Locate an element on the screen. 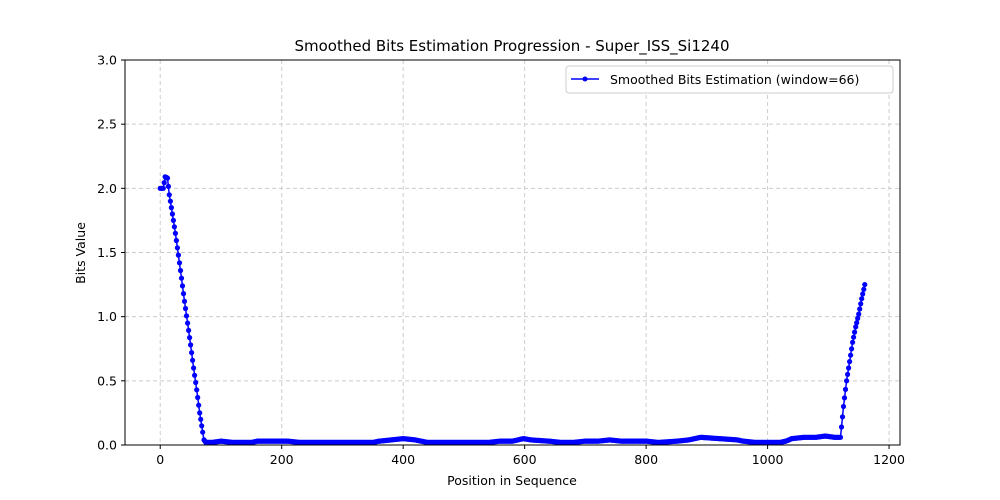 Image resolution: width=1000 pixels, height=500 pixels. y-tick-label: 0.0 is located at coordinates (107, 445).